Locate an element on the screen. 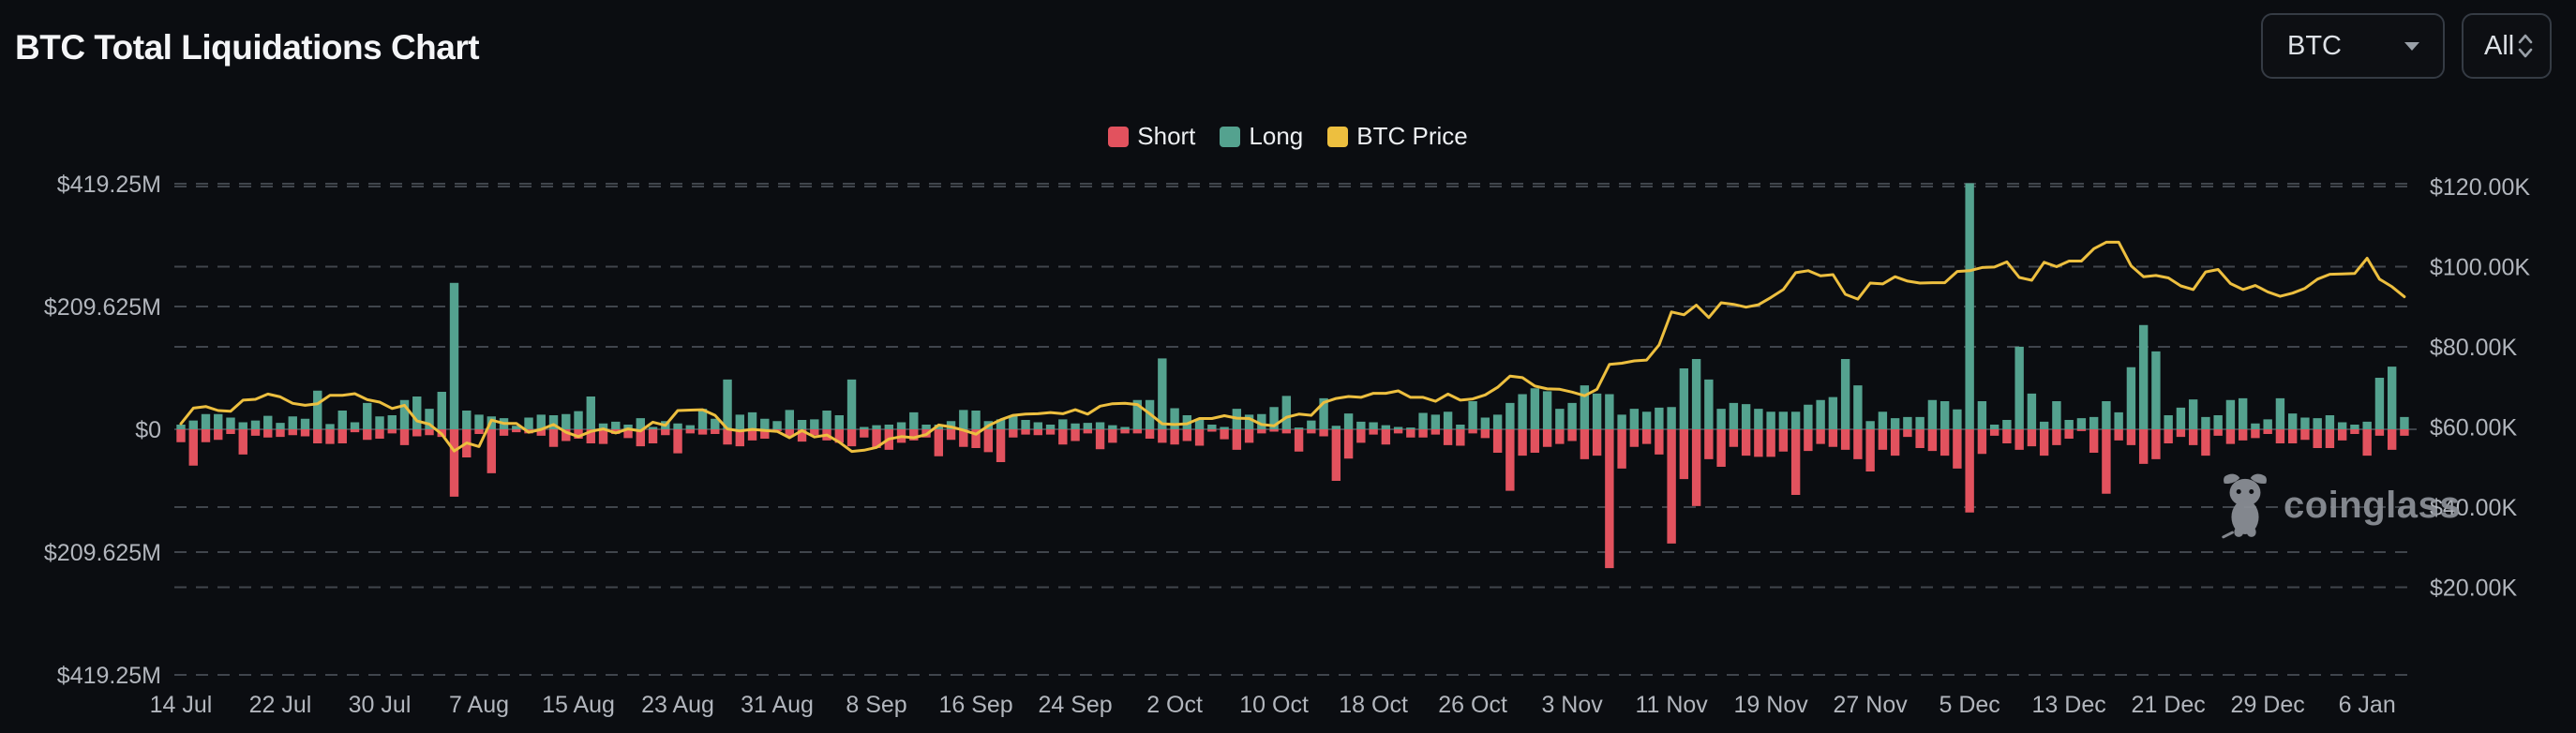 Image resolution: width=2576 pixels, height=733 pixels. symbol-dropdown: BTC is located at coordinates (2353, 46).